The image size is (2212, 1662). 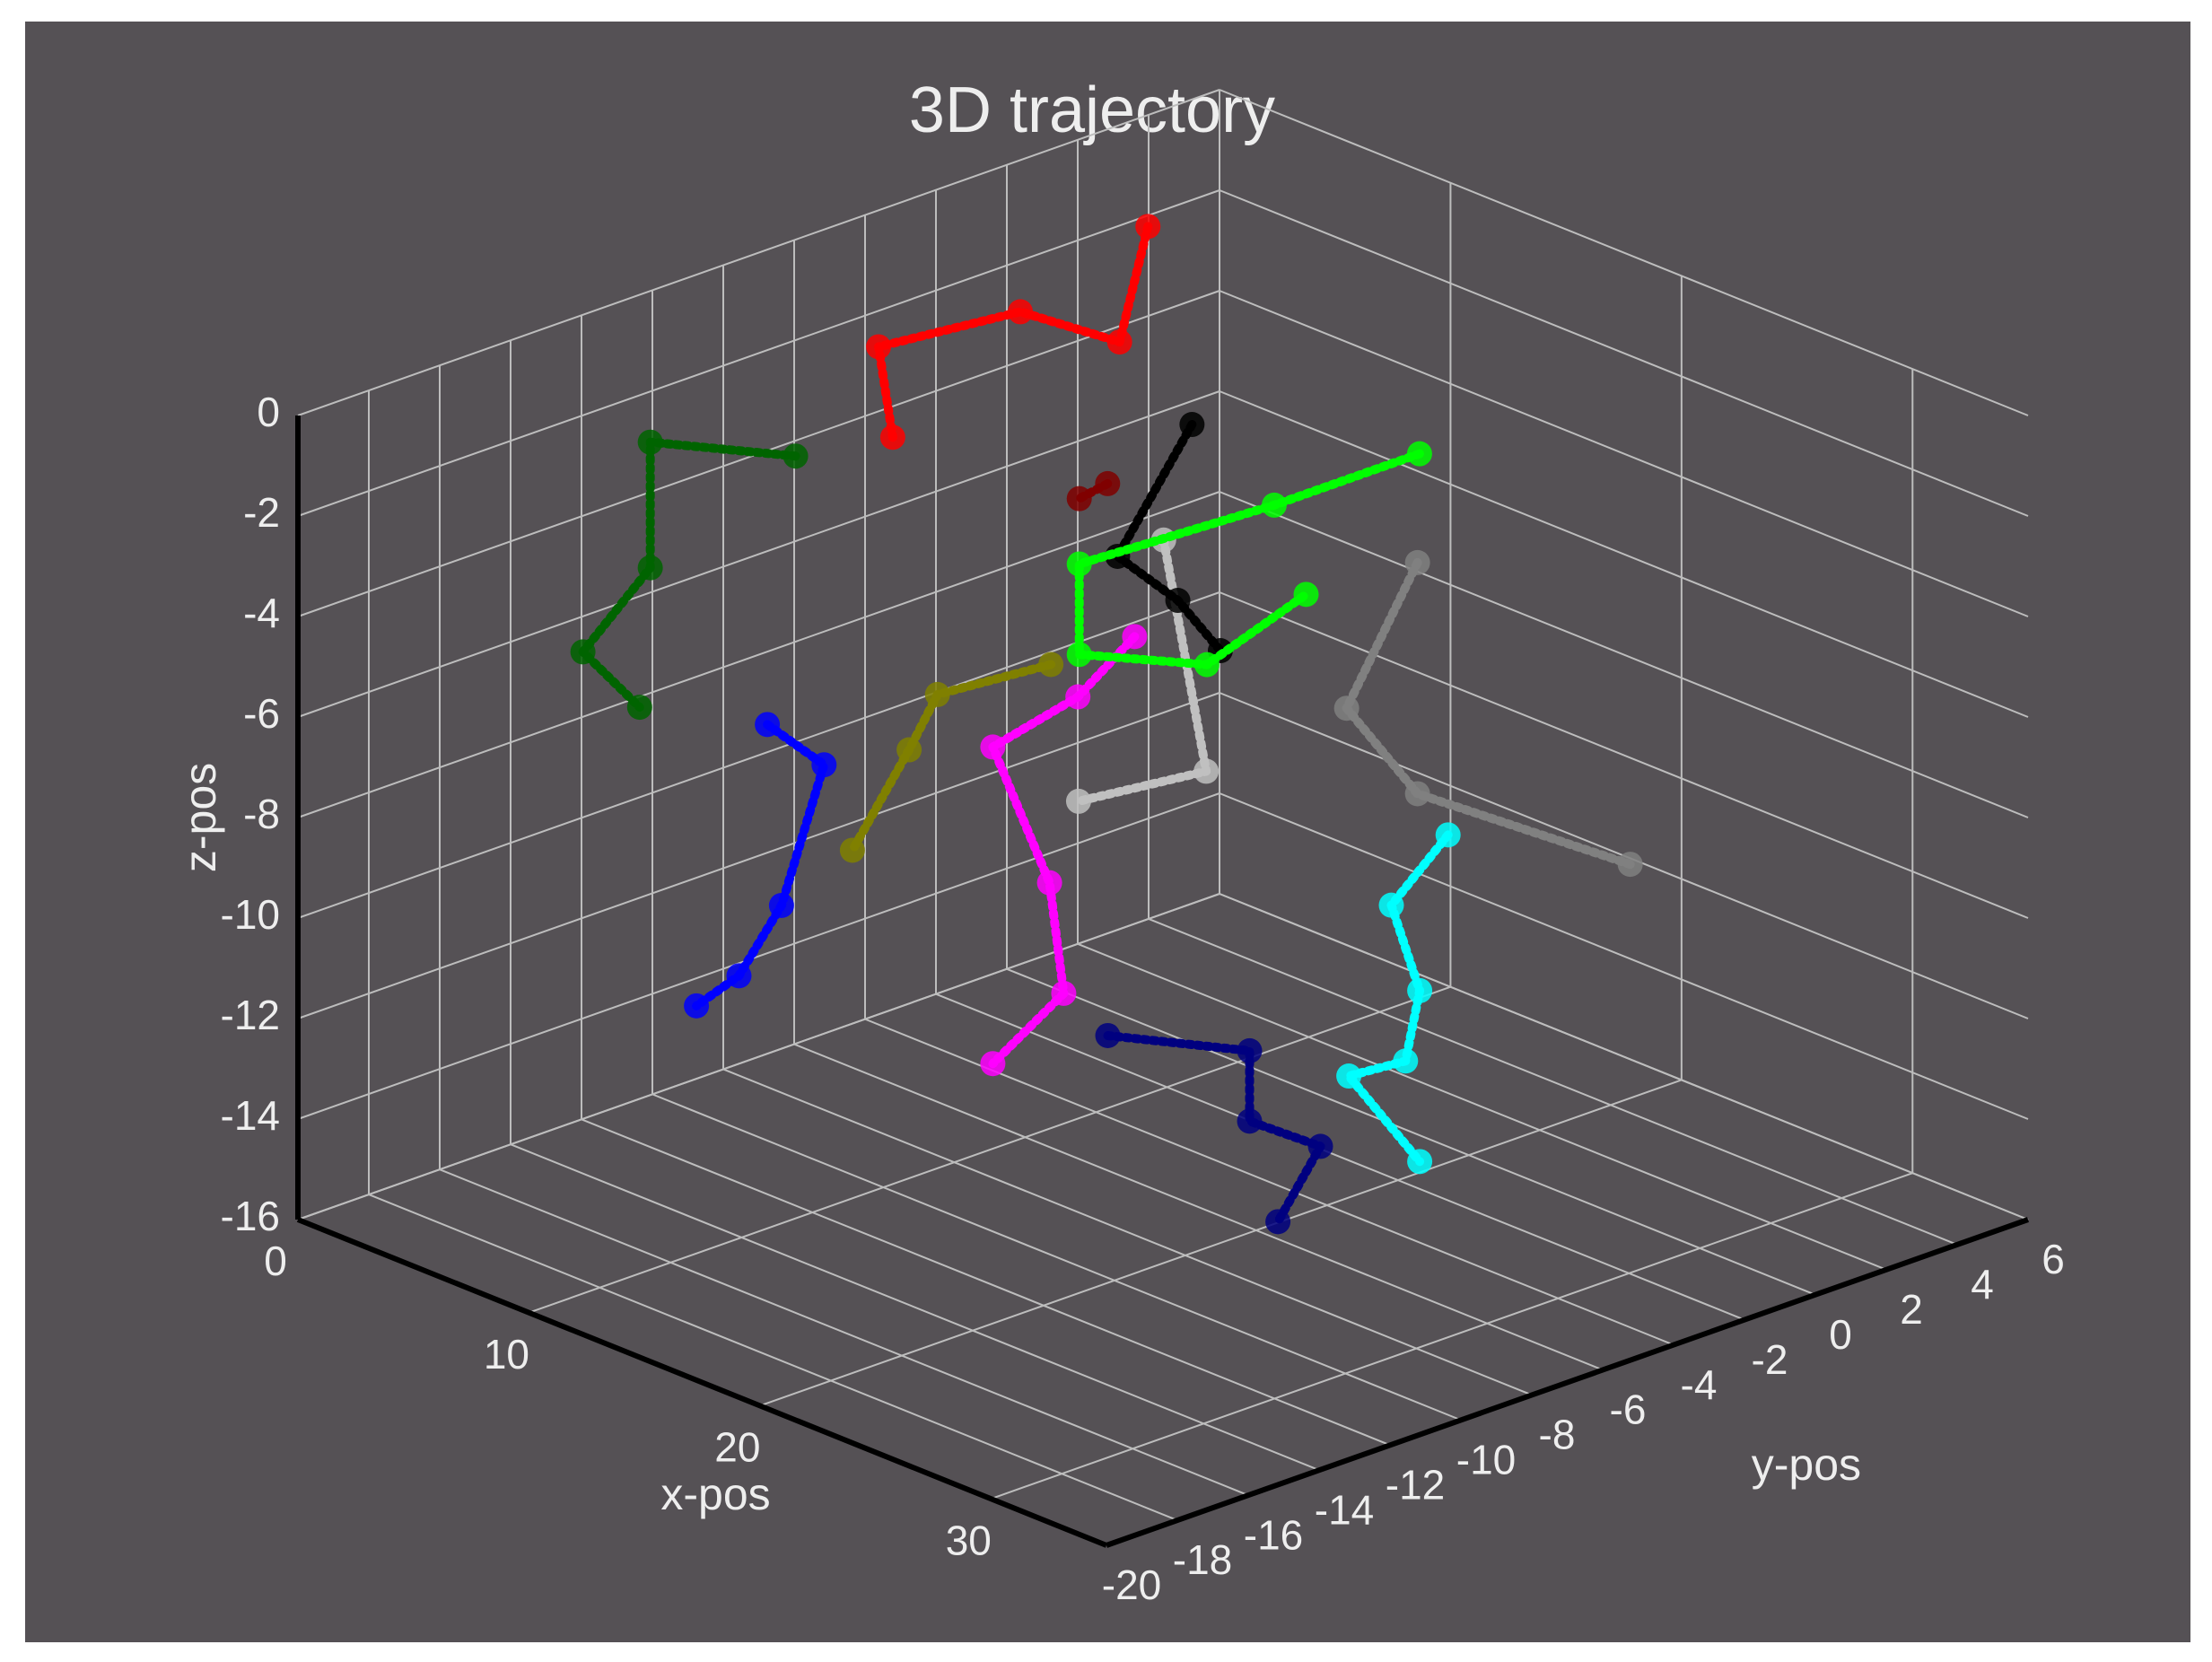 What do you see at coordinates (261, 814) in the screenshot?
I see `z-tick-label: -8` at bounding box center [261, 814].